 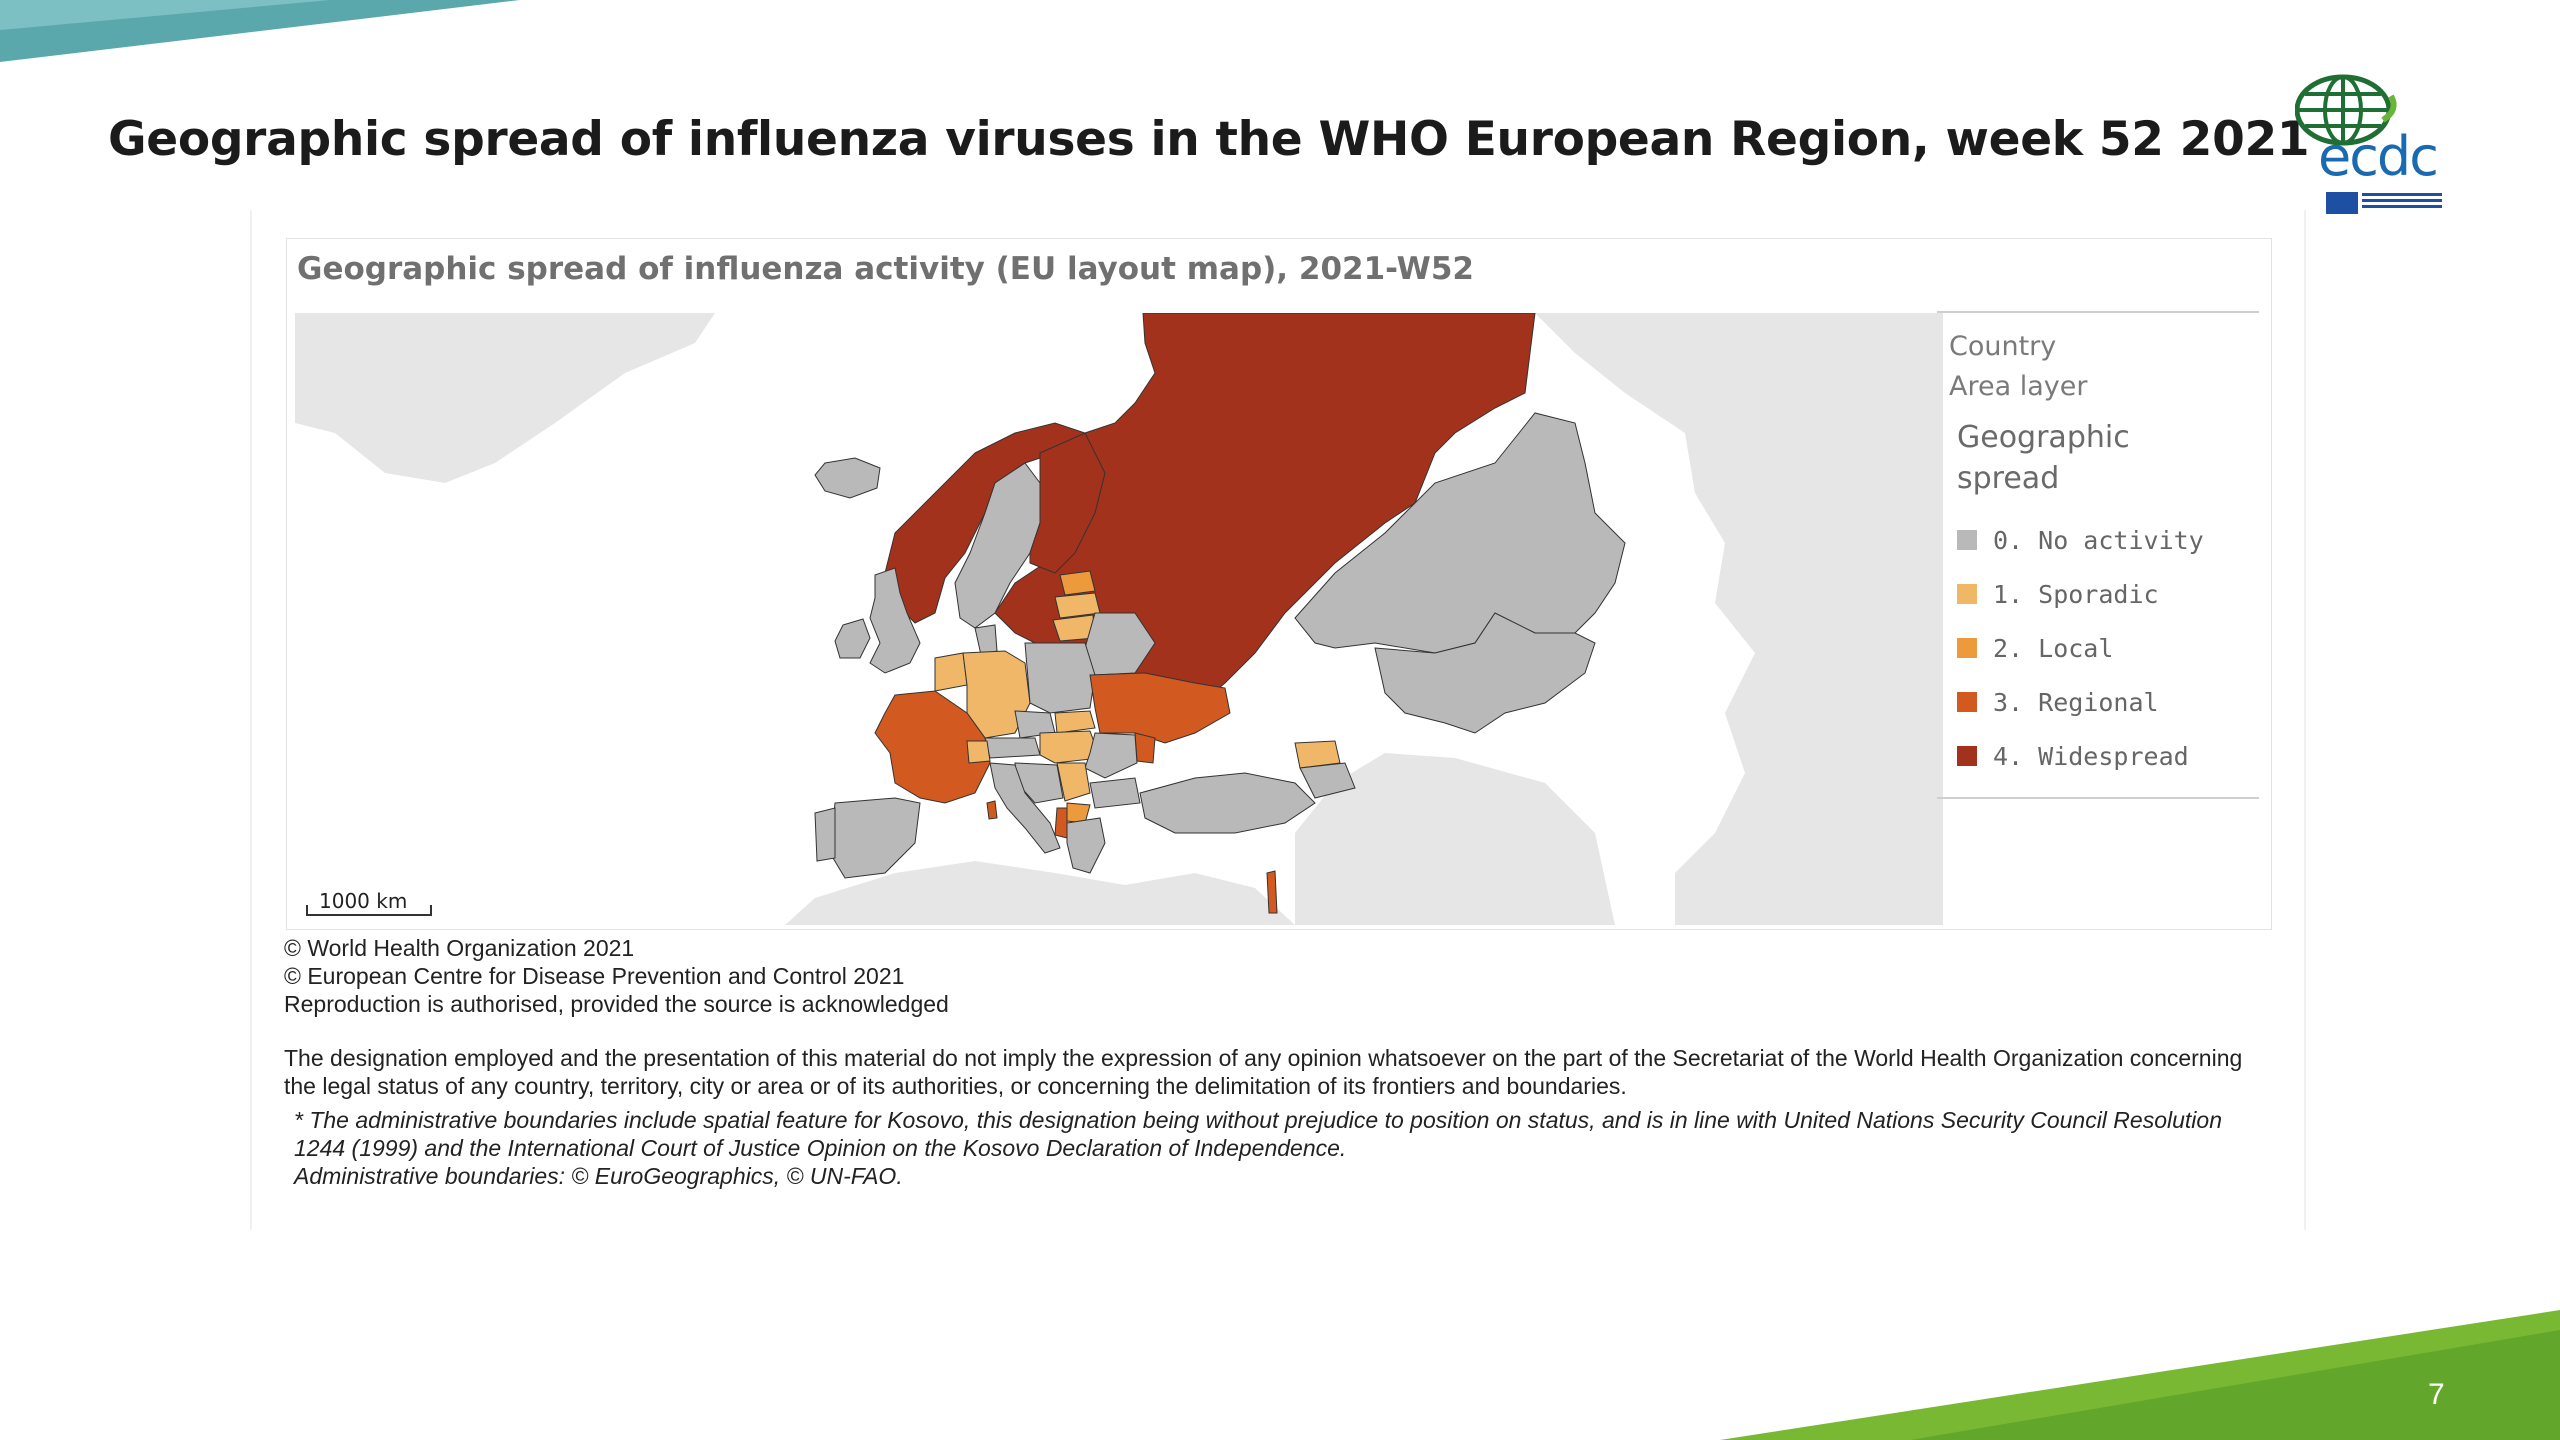 What do you see at coordinates (1025, 808) in the screenshot?
I see `region-italy` at bounding box center [1025, 808].